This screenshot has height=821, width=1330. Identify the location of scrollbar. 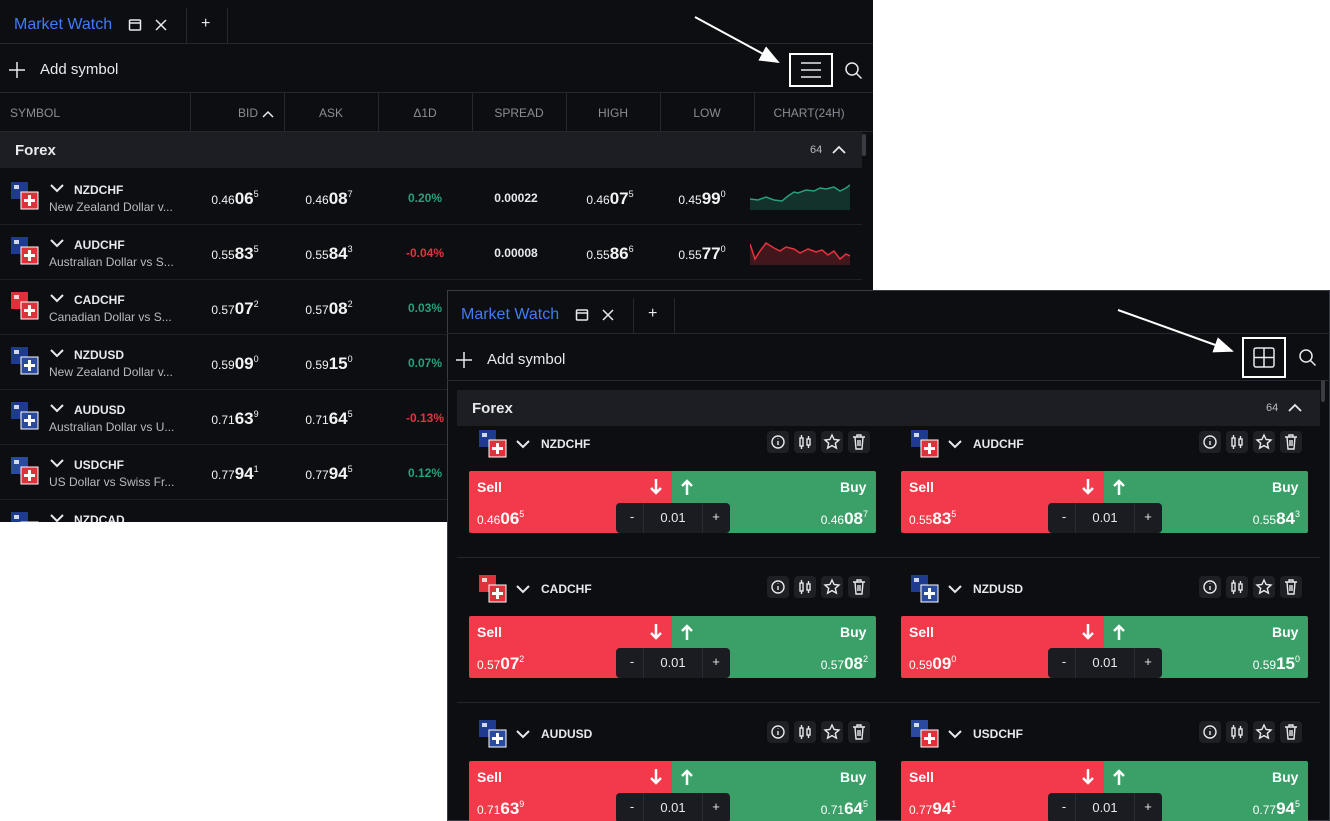
(1323, 391).